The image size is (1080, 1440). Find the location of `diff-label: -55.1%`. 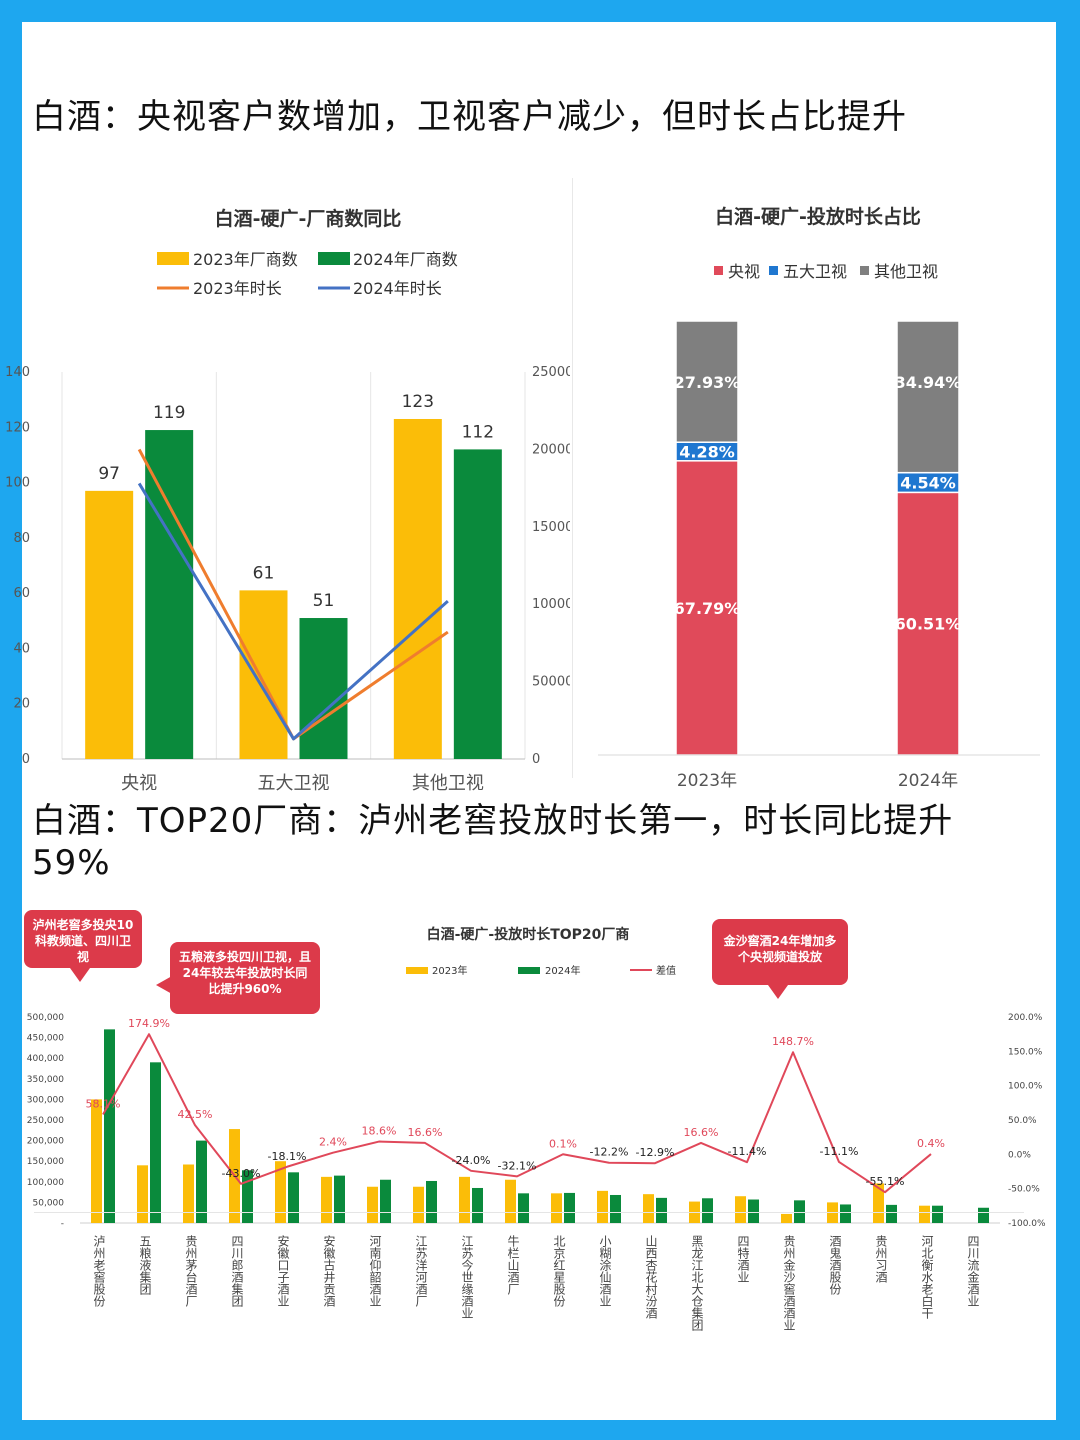

diff-label: -55.1% is located at coordinates (885, 1181).